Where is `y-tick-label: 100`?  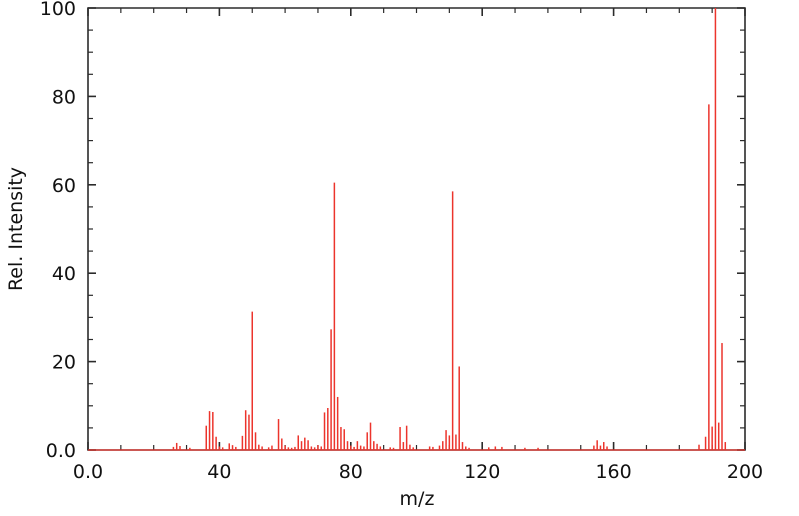
y-tick-label: 100 is located at coordinates (58, 10).